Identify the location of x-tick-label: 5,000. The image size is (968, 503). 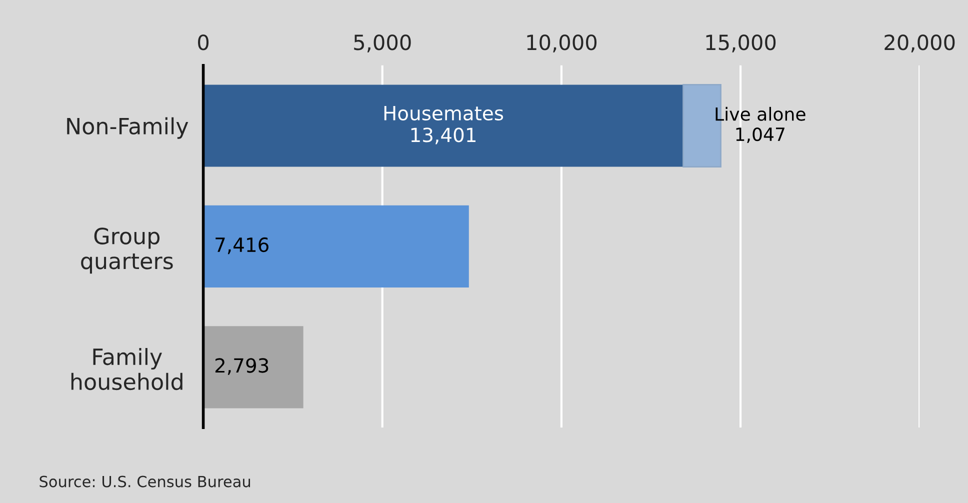
(382, 43).